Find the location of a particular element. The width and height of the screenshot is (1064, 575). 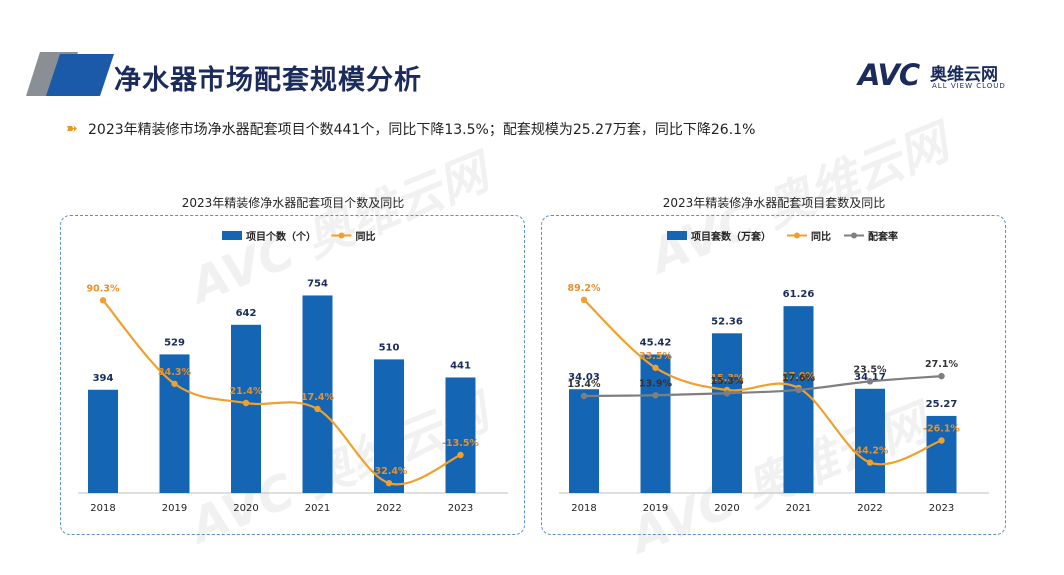

chart-title-left: 2023年精装修净水器配套项目个数及同比 is located at coordinates (293, 203).